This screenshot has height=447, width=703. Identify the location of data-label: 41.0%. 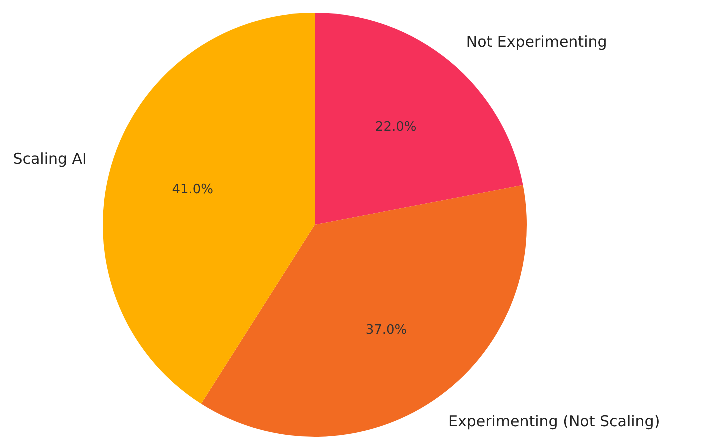
(193, 190).